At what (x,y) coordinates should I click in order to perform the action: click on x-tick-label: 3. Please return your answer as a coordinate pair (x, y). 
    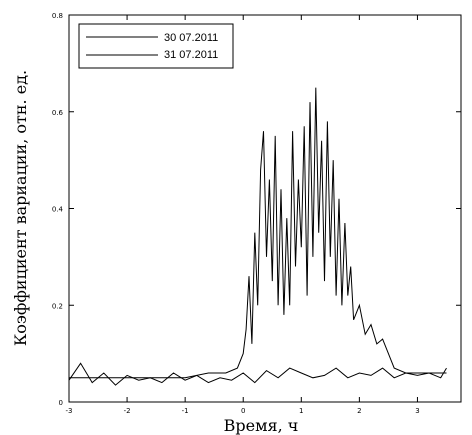
    Looking at the image, I should click on (417, 411).